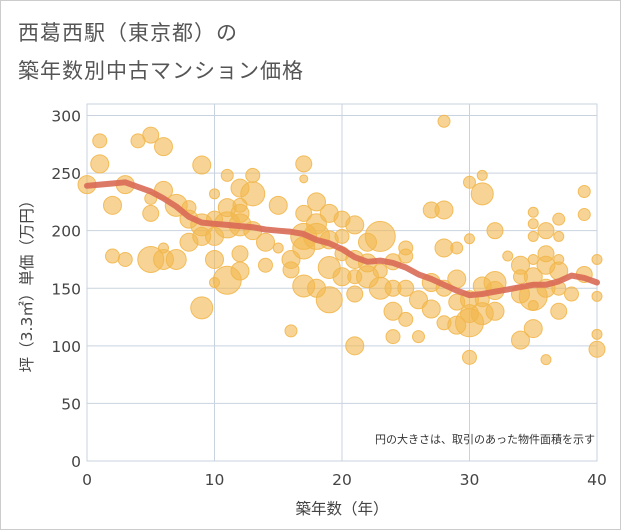  What do you see at coordinates (470, 480) in the screenshot?
I see `x-tick-label: 30` at bounding box center [470, 480].